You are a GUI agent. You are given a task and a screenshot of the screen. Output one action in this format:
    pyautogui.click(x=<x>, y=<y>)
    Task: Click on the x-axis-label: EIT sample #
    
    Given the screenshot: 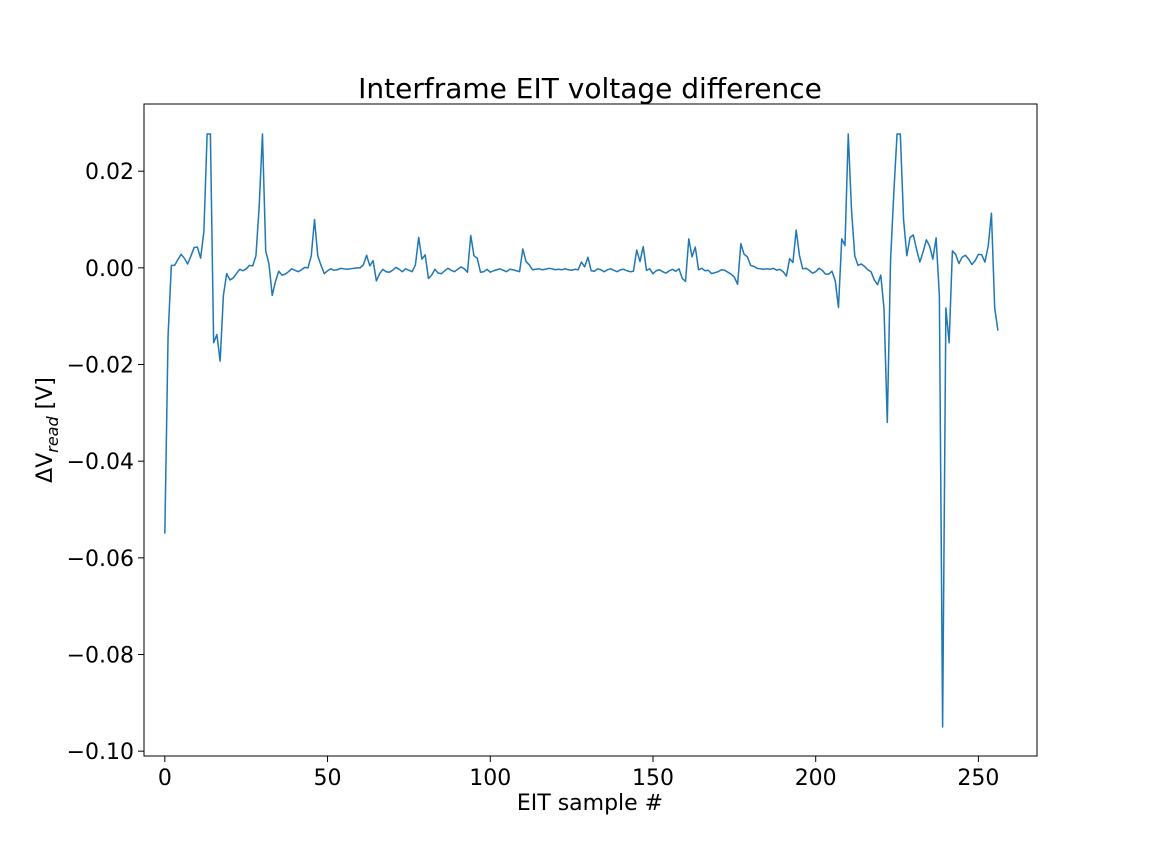 What is the action you would take?
    pyautogui.click(x=590, y=803)
    